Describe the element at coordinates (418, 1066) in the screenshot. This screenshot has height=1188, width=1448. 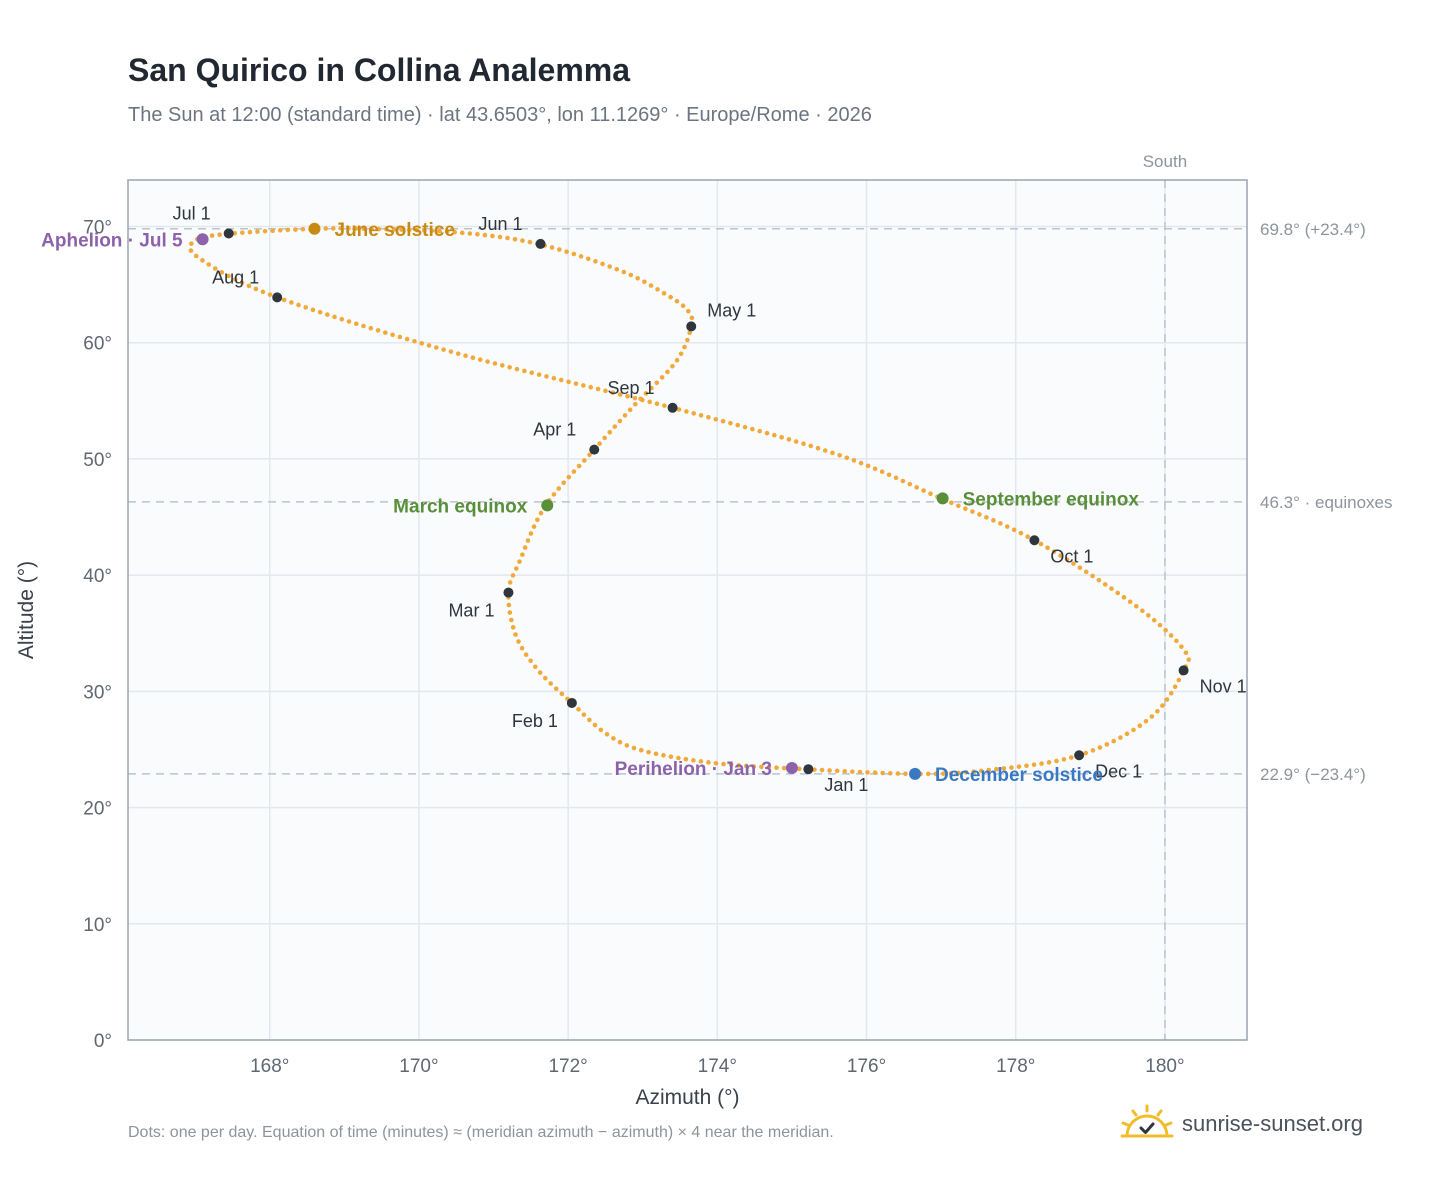
I see `x-tick-label: 170°` at that location.